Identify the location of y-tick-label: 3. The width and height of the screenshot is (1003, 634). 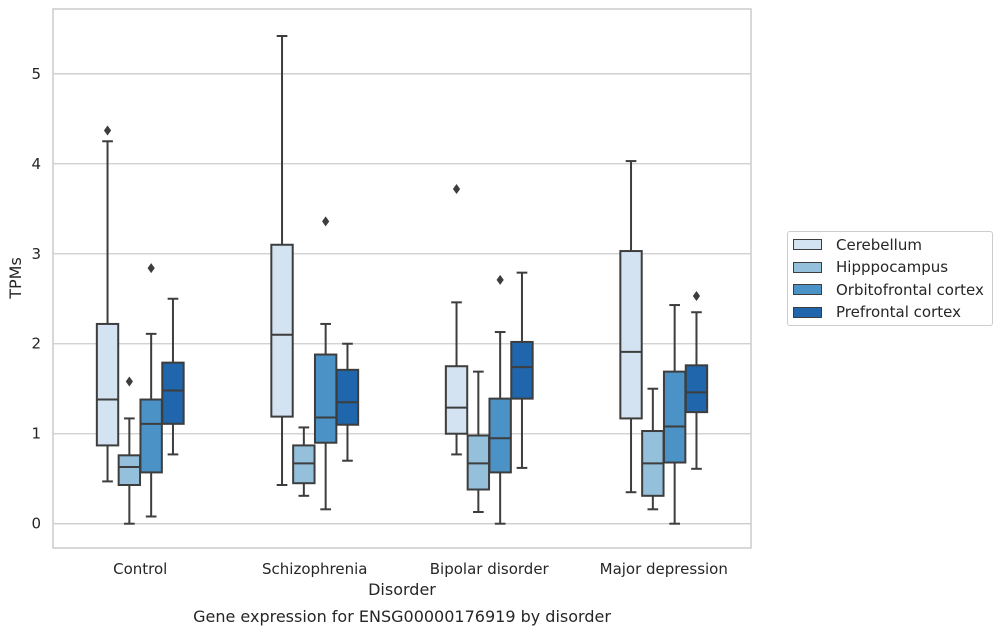
(36, 254).